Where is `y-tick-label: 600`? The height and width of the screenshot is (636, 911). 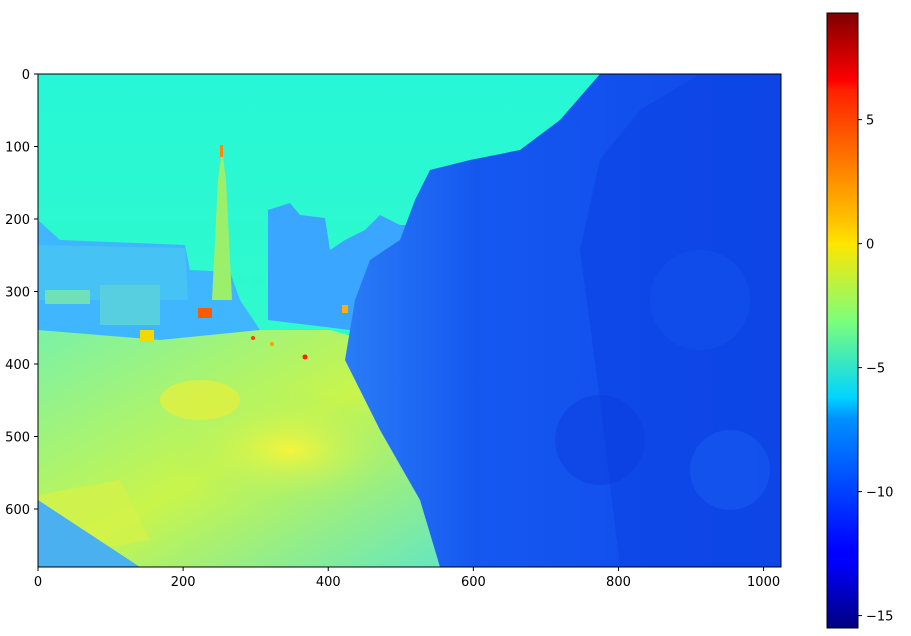 y-tick-label: 600 is located at coordinates (17, 510).